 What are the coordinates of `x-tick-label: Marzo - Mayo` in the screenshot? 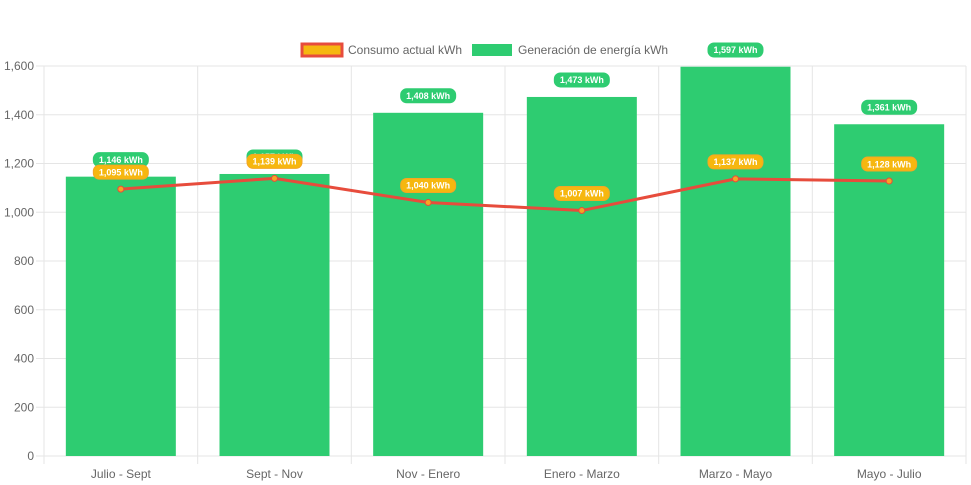 It's located at (736, 474).